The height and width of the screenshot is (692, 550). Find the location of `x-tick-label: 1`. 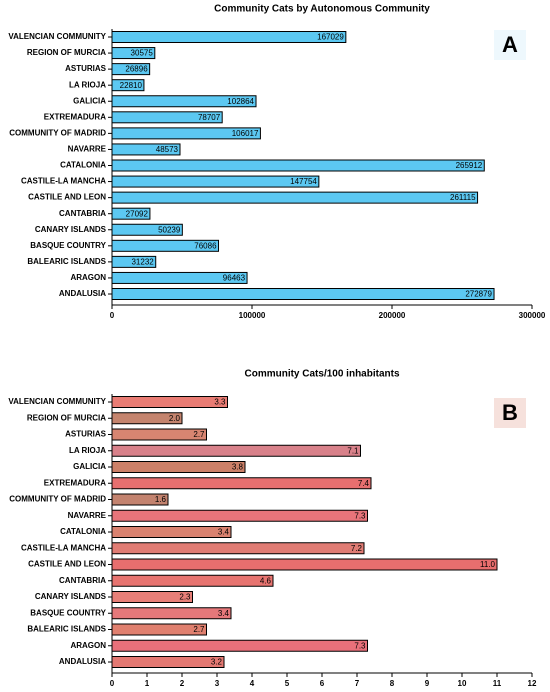

x-tick-label: 1 is located at coordinates (147, 683).